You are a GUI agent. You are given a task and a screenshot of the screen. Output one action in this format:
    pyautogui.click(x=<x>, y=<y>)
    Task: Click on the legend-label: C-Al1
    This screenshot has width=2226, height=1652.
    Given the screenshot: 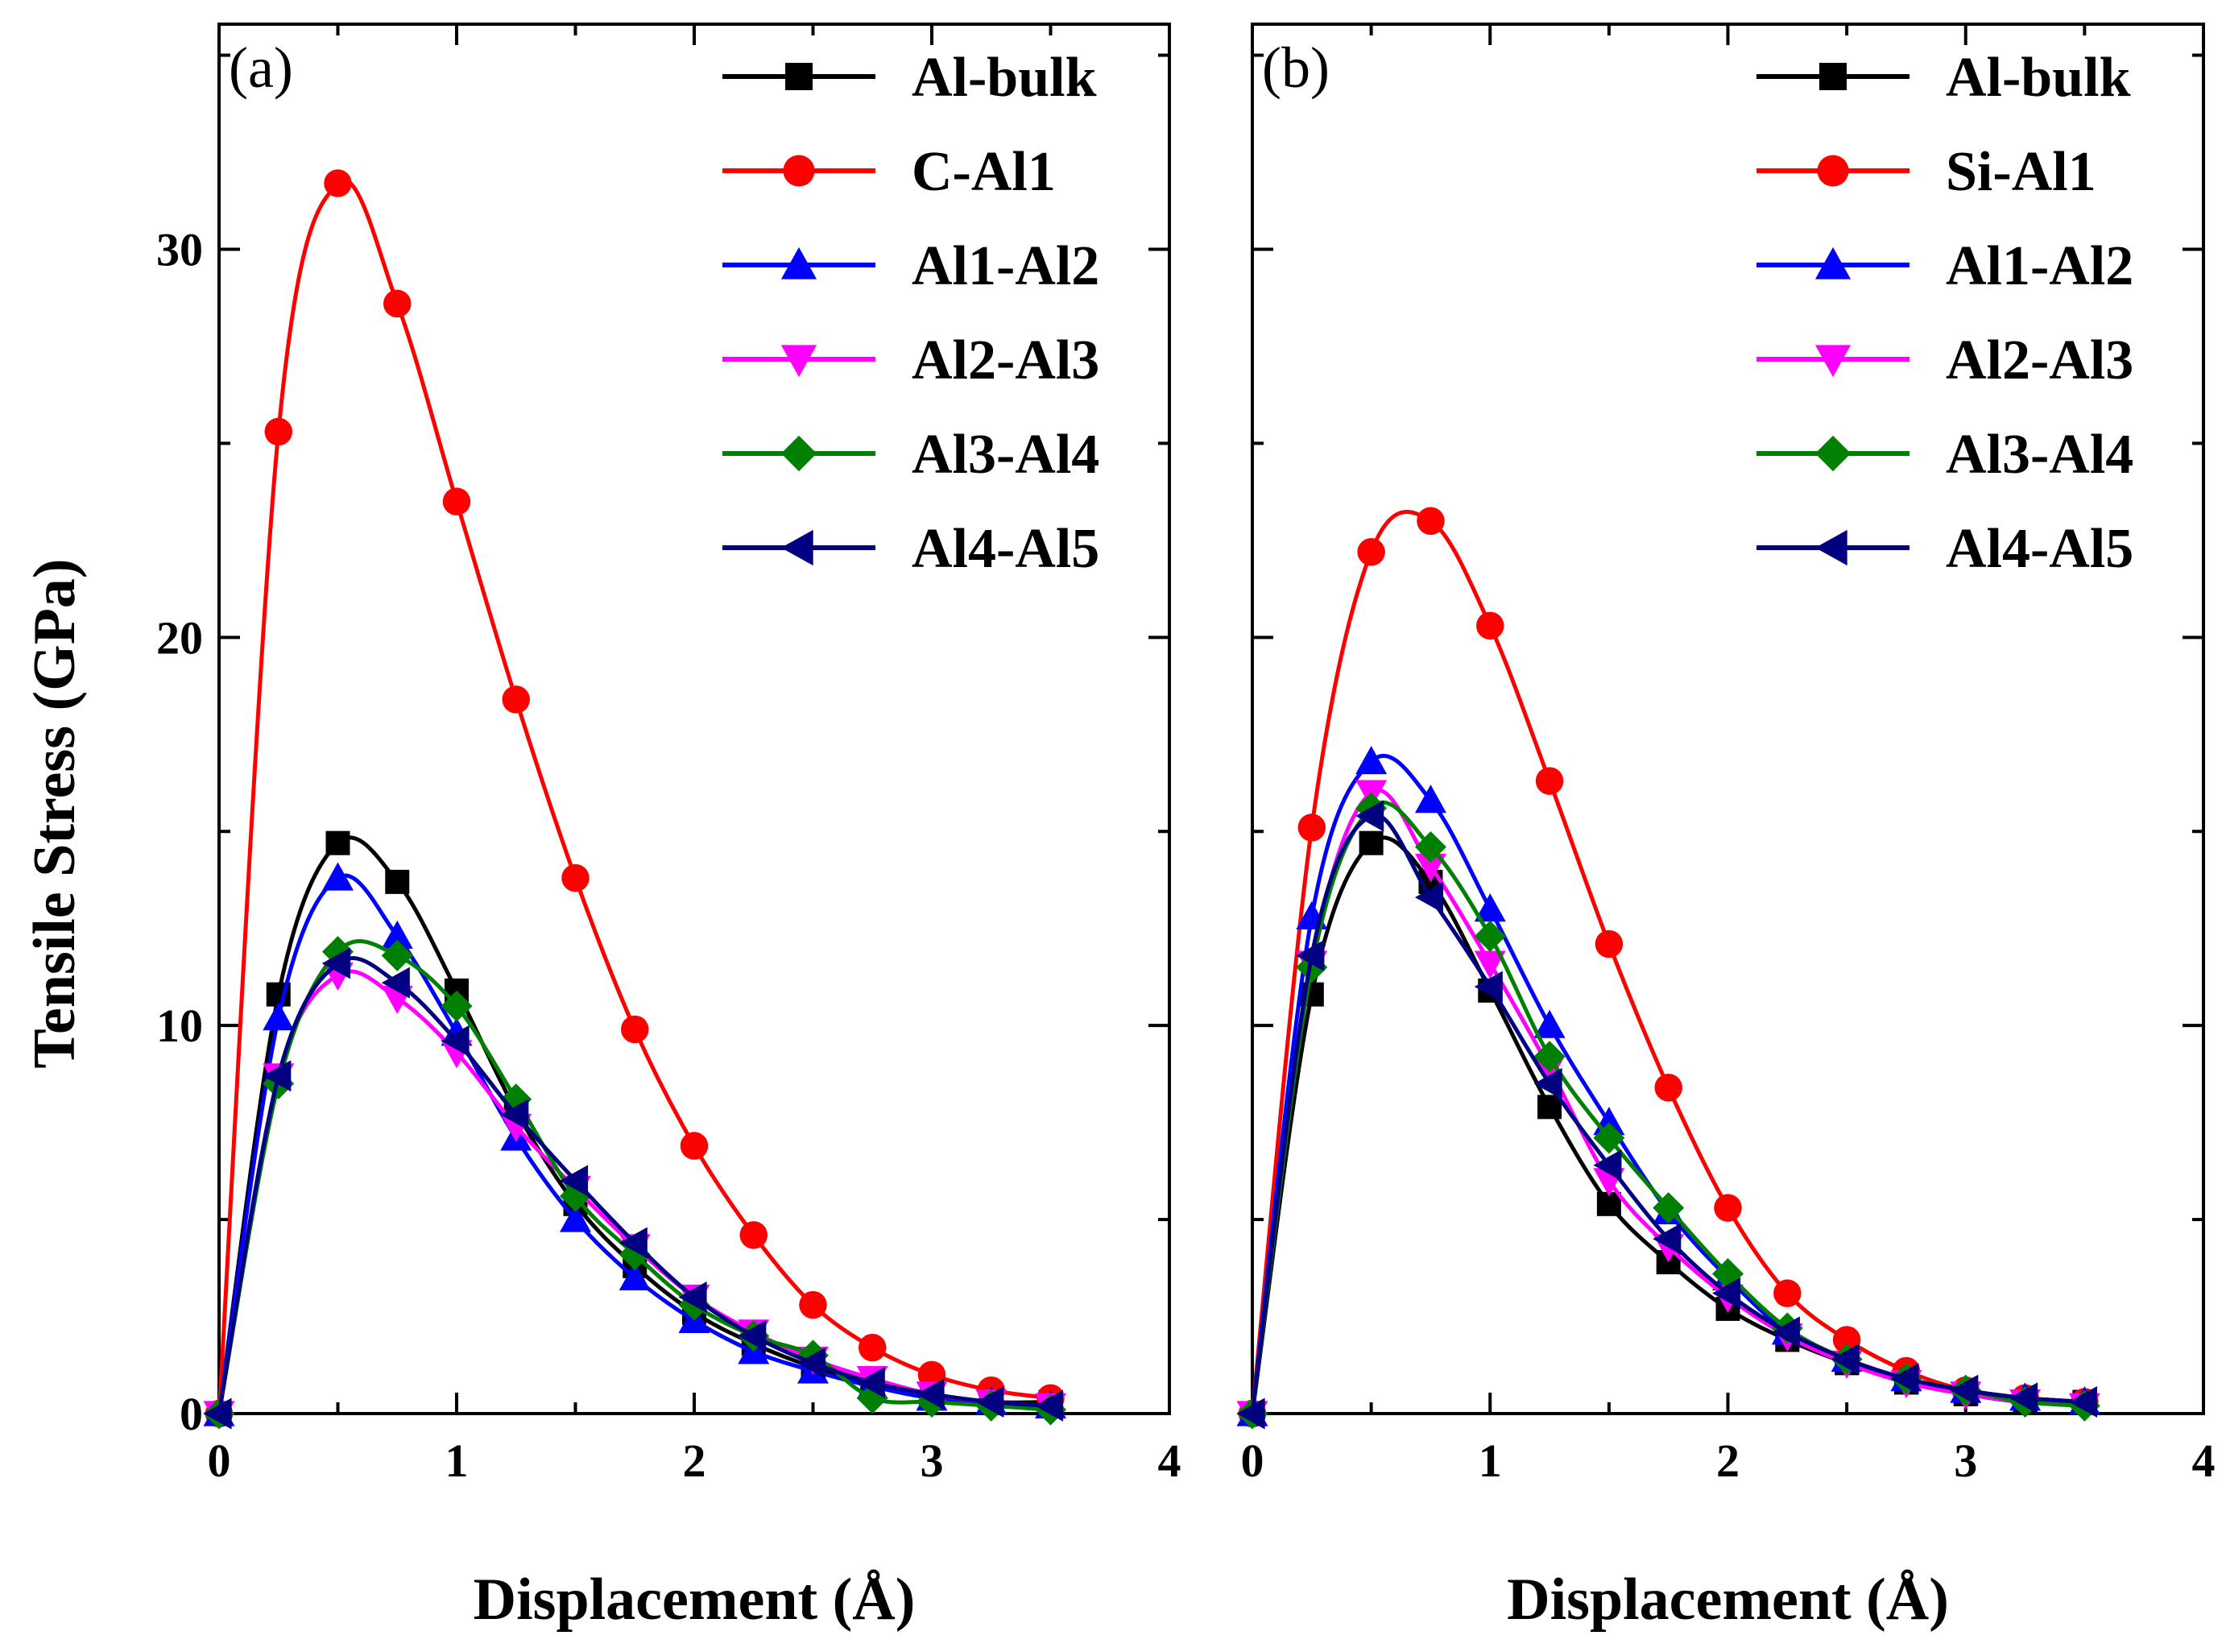 What is the action you would take?
    pyautogui.click(x=984, y=172)
    